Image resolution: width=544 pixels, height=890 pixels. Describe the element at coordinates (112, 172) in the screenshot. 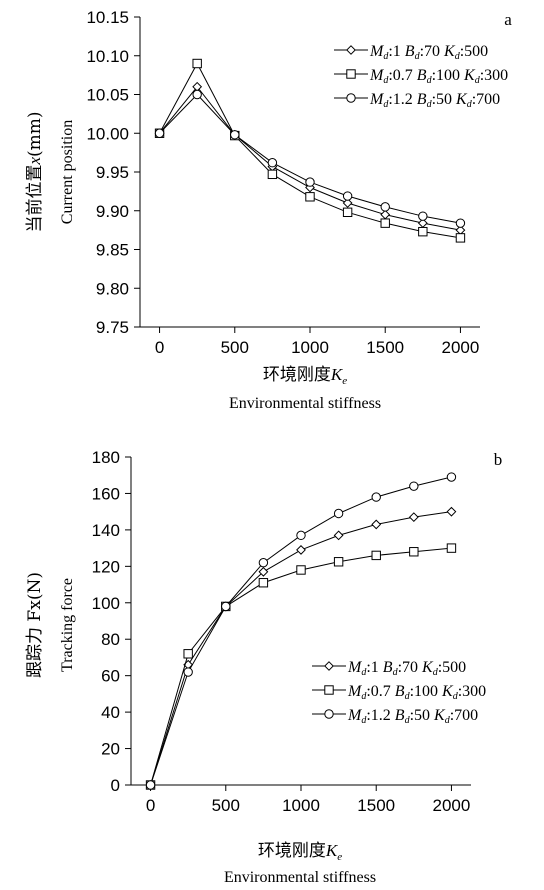

I see `chart-a-y-tick-label: 9.95` at that location.